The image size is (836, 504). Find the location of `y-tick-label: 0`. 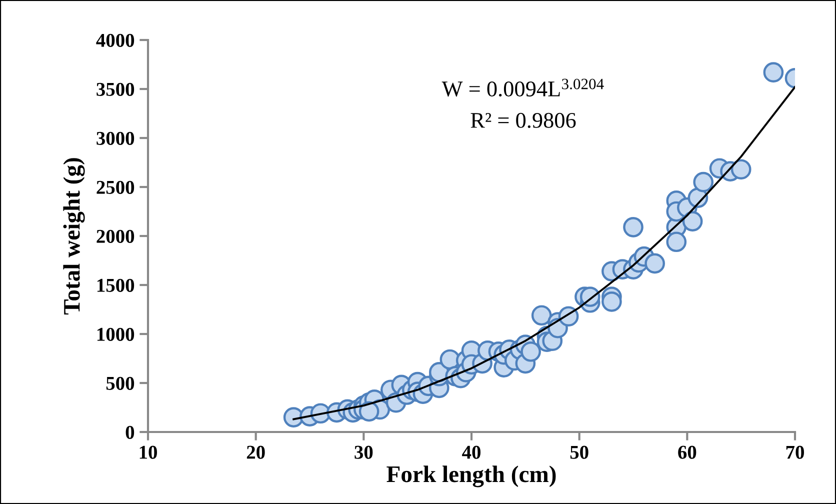

y-tick-label: 0 is located at coordinates (130, 432).